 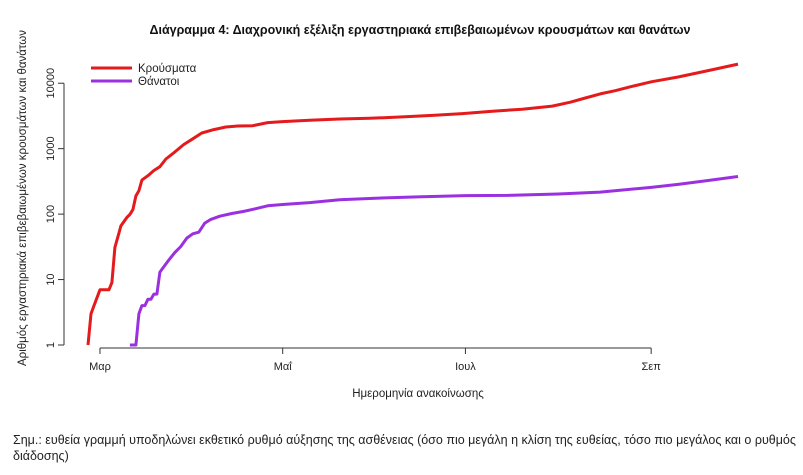 I want to click on legend-label: Θάνατοι, so click(x=159, y=82).